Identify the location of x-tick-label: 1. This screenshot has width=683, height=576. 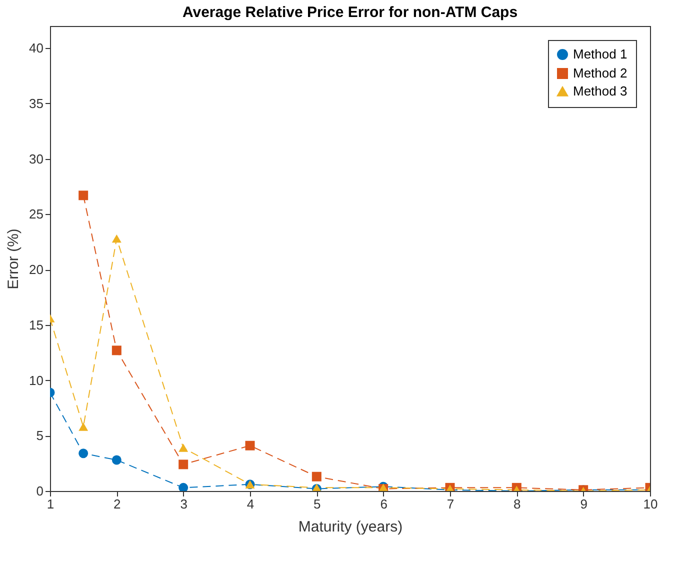
(50, 504).